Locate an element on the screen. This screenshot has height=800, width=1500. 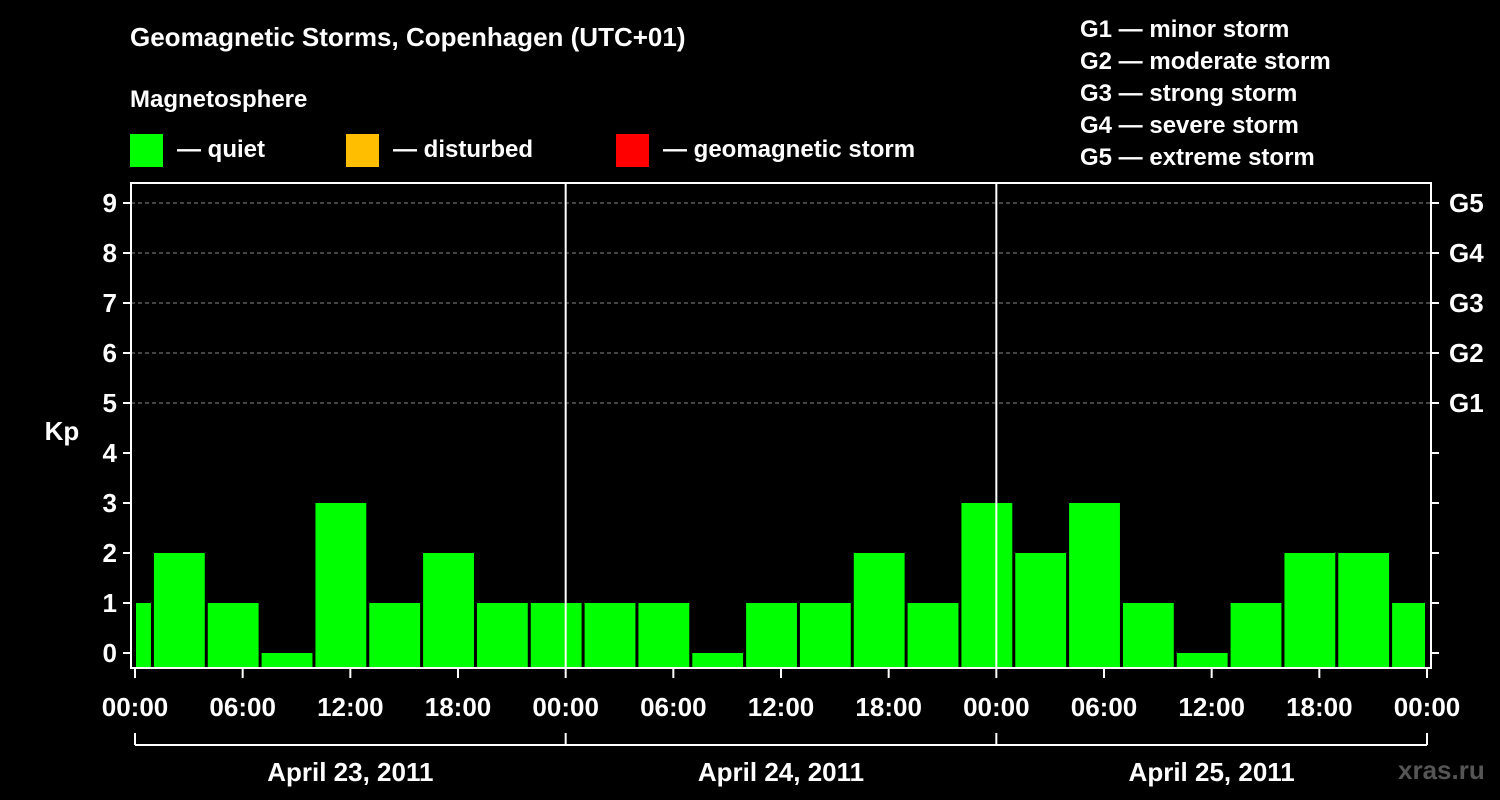
legend-item-quiet: — quiet is located at coordinates (197, 150).